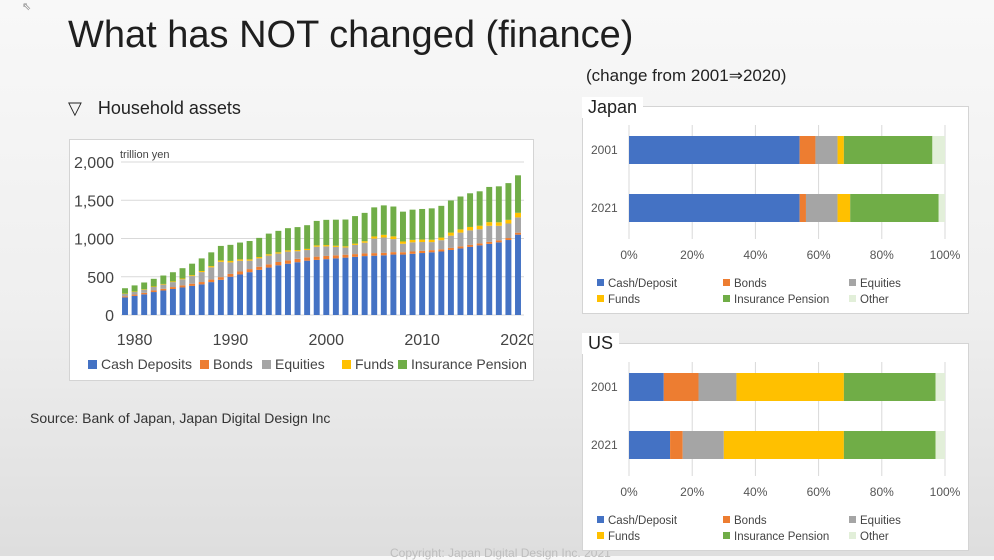 This screenshot has width=994, height=560. Describe the element at coordinates (726, 519) in the screenshot. I see `legend-swatch-bonds` at that location.